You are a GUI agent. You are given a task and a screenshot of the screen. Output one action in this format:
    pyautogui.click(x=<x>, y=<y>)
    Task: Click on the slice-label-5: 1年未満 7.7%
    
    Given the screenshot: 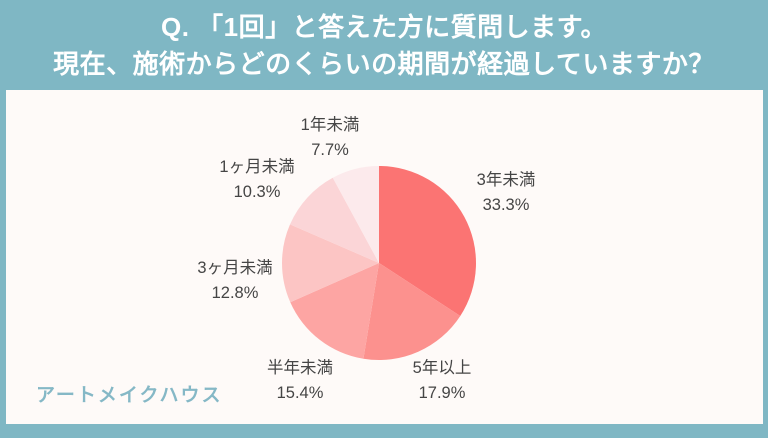 What is the action you would take?
    pyautogui.click(x=330, y=138)
    